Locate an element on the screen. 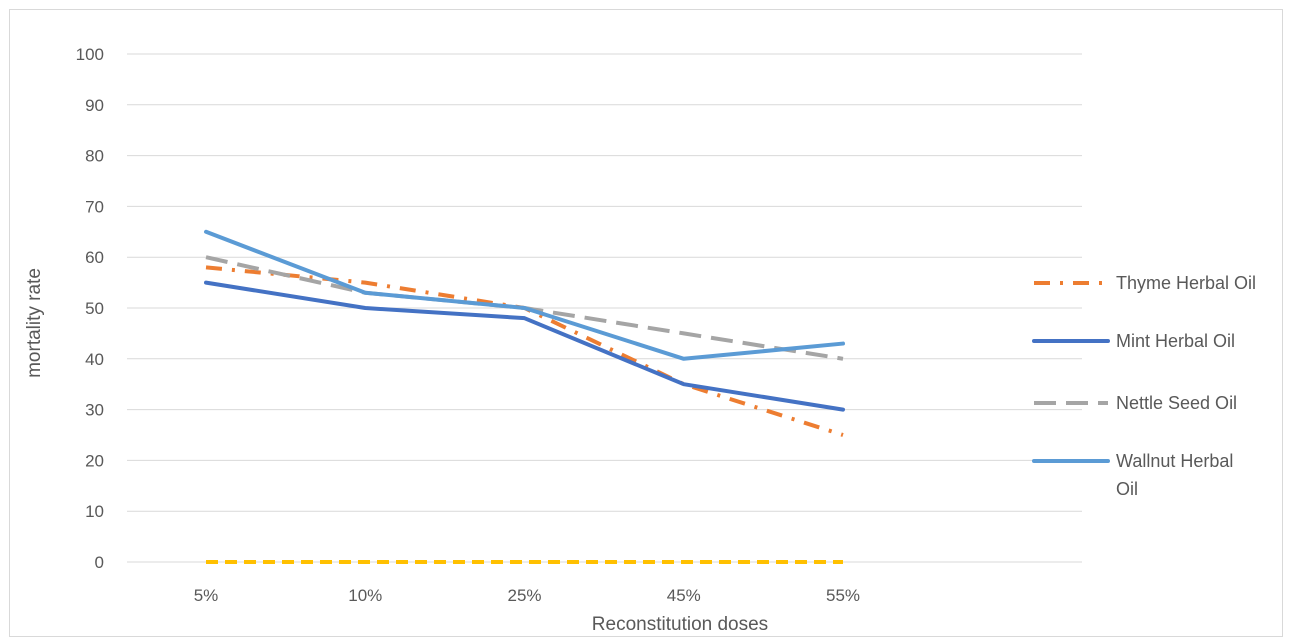  y-axis-ticks: 0 10 20 30 40 50 60 70 80 90 100 is located at coordinates (90, 308).